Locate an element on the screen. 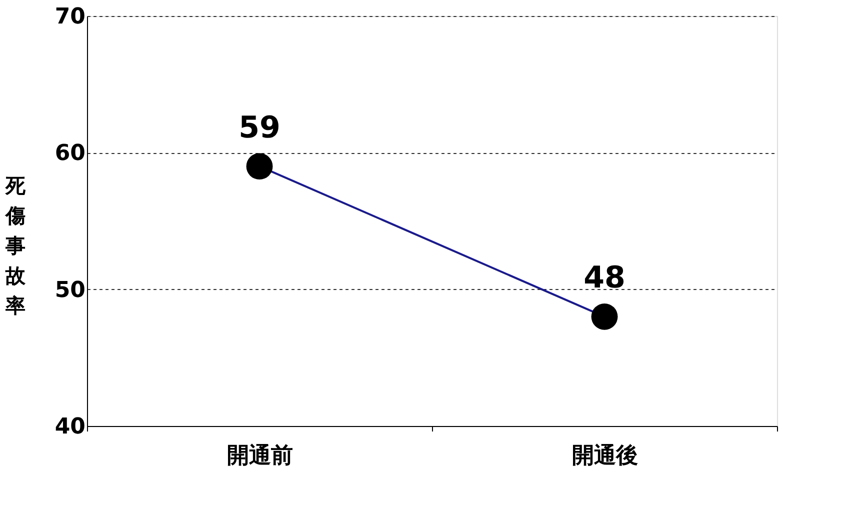 The height and width of the screenshot is (511, 853). y-axis-title: 死傷事故率 is located at coordinates (15, 246).